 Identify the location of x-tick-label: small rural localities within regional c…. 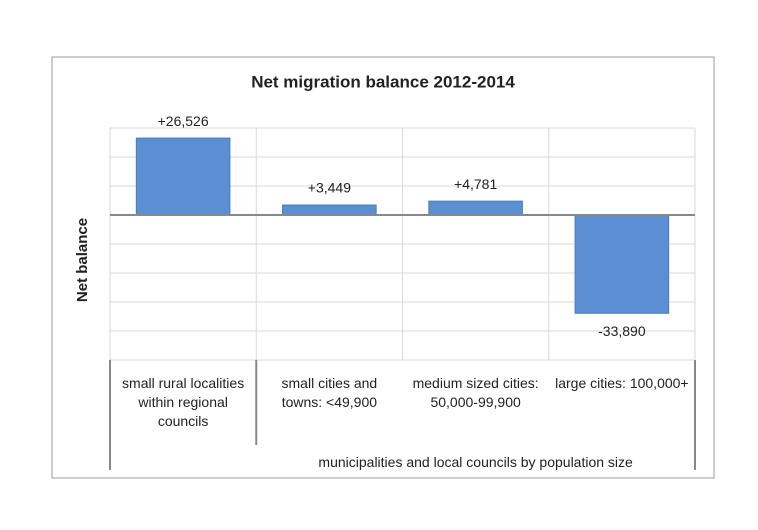
(183, 402).